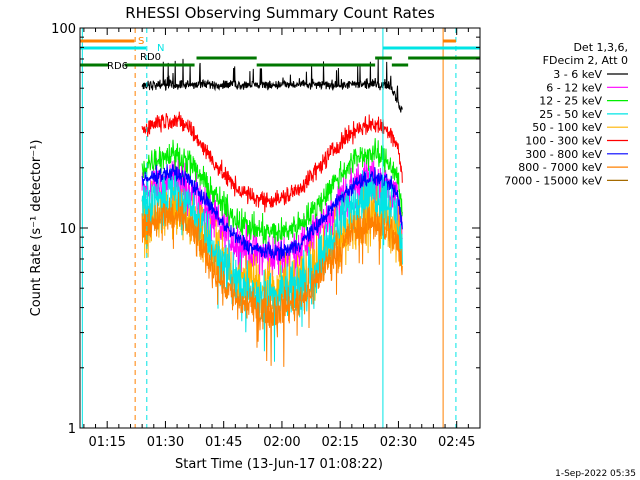  I want to click on legend-label: 300 - 800 keV, so click(563, 154).